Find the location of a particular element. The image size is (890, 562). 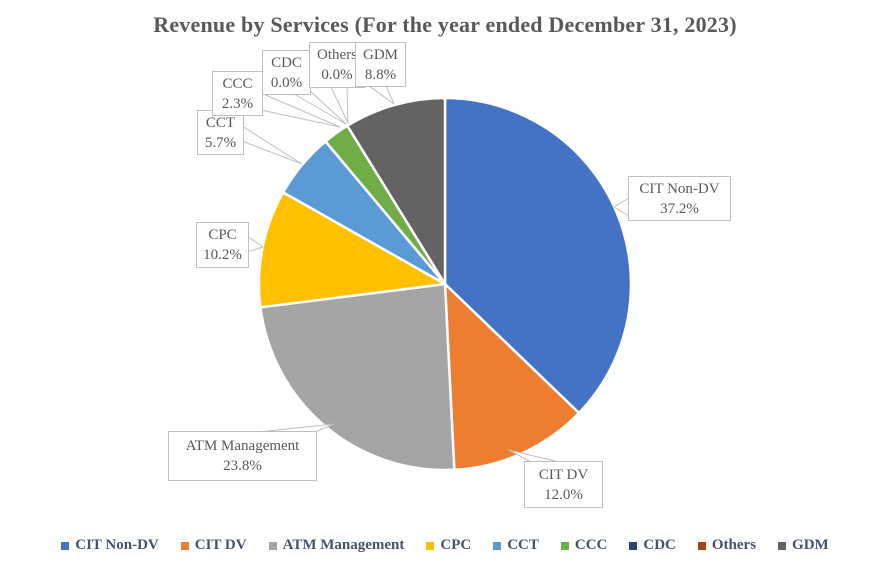

data-label-category: CIT DV is located at coordinates (563, 474).